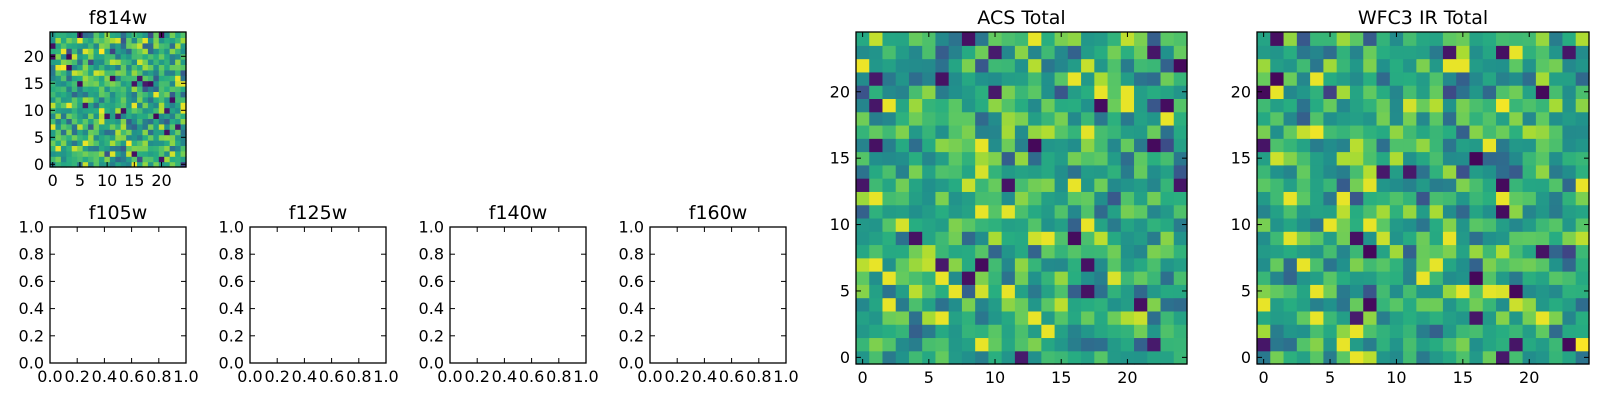 Image resolution: width=1600 pixels, height=400 pixels. What do you see at coordinates (863, 377) in the screenshot?
I see `x-tick-label: 0` at bounding box center [863, 377].